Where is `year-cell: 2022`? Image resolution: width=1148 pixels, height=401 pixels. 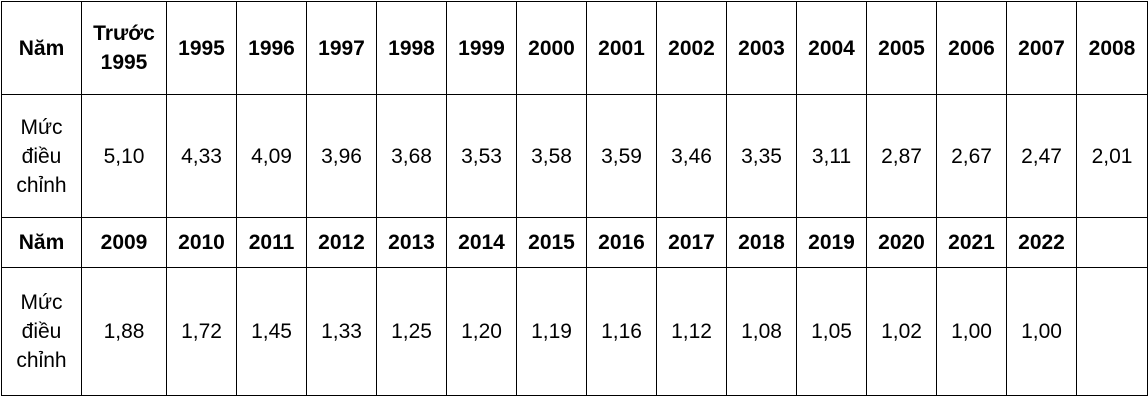
year-cell: 2022 is located at coordinates (1041, 242).